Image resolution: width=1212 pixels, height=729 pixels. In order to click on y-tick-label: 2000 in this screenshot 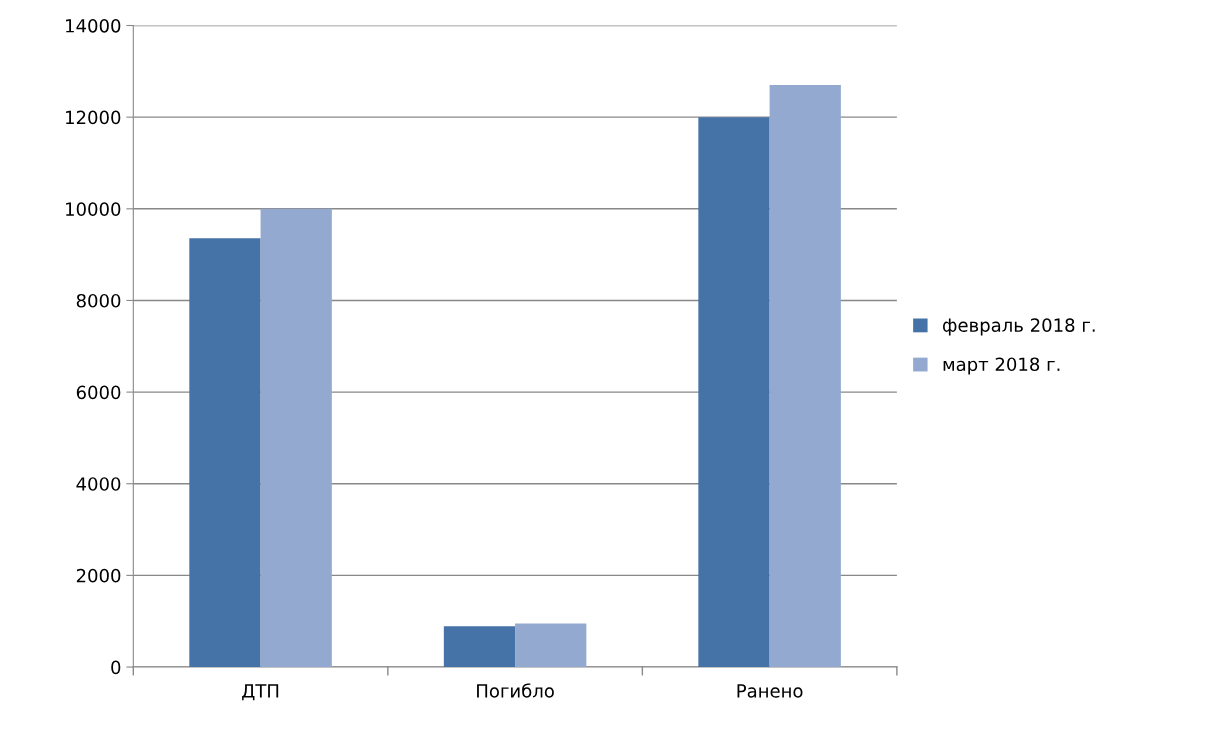, I will do `click(98, 575)`.